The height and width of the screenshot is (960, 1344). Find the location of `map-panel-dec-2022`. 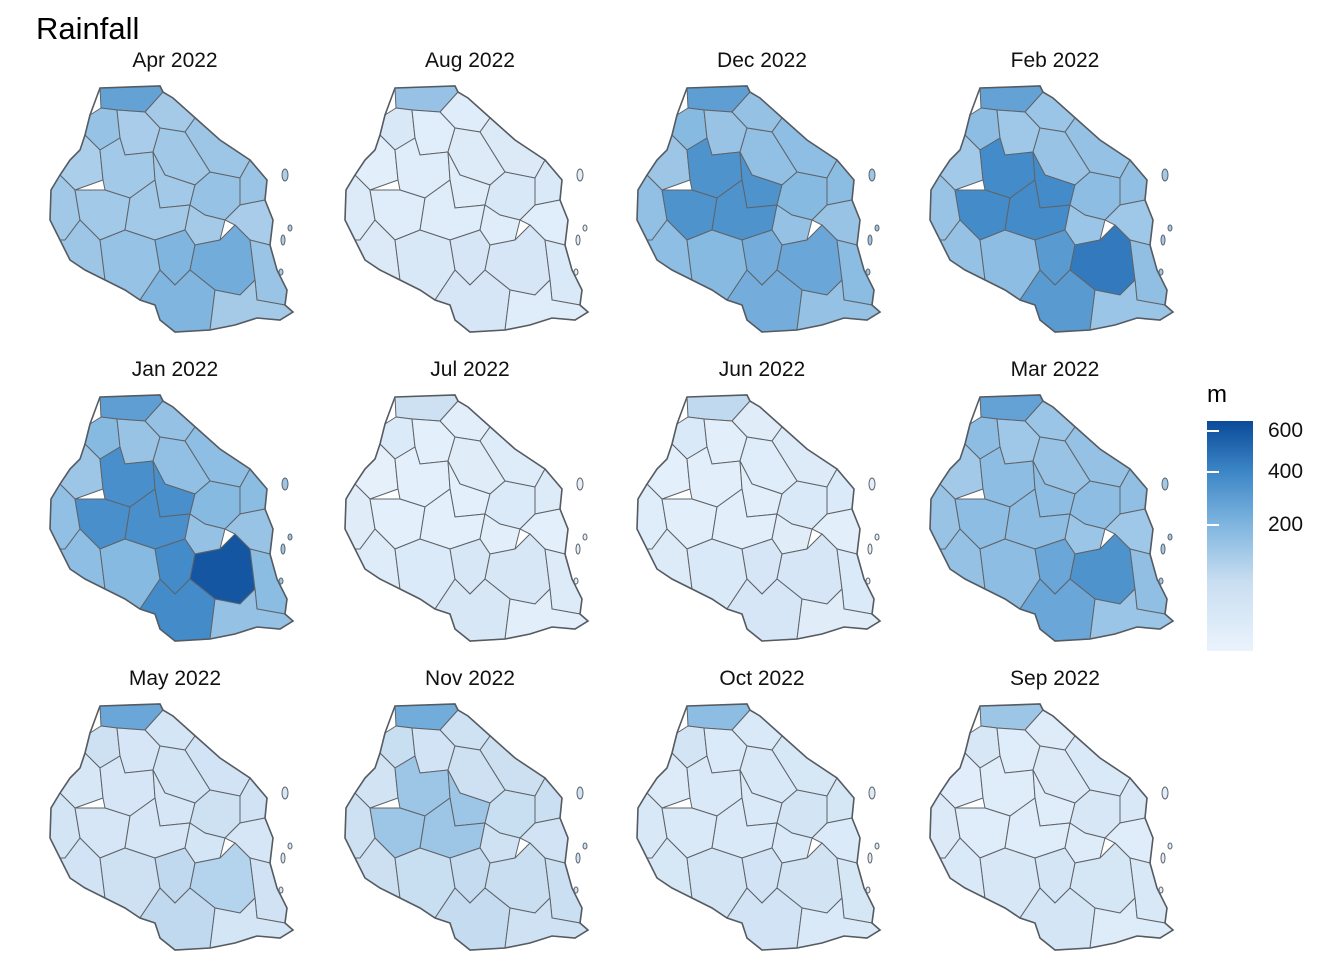

map-panel-dec-2022 is located at coordinates (759, 209).